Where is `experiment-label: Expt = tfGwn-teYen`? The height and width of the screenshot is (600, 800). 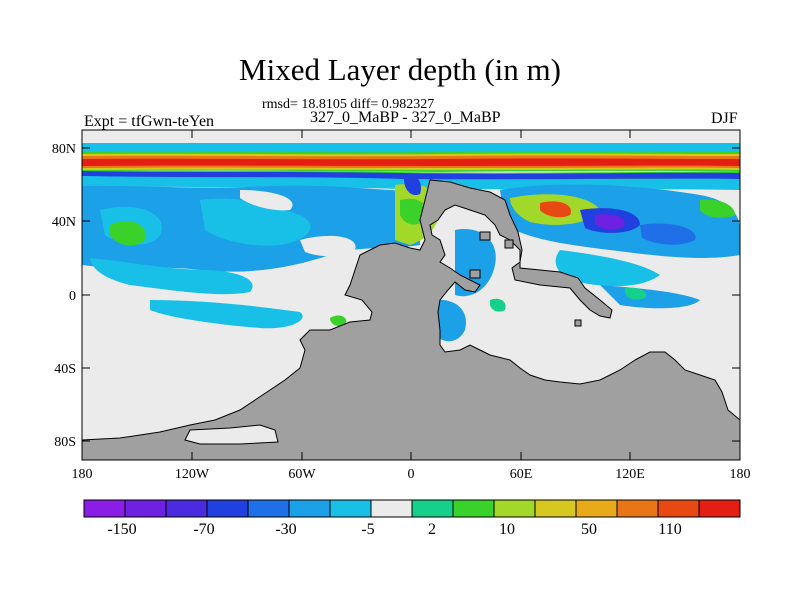 experiment-label: Expt = tfGwn-teYen is located at coordinates (149, 121).